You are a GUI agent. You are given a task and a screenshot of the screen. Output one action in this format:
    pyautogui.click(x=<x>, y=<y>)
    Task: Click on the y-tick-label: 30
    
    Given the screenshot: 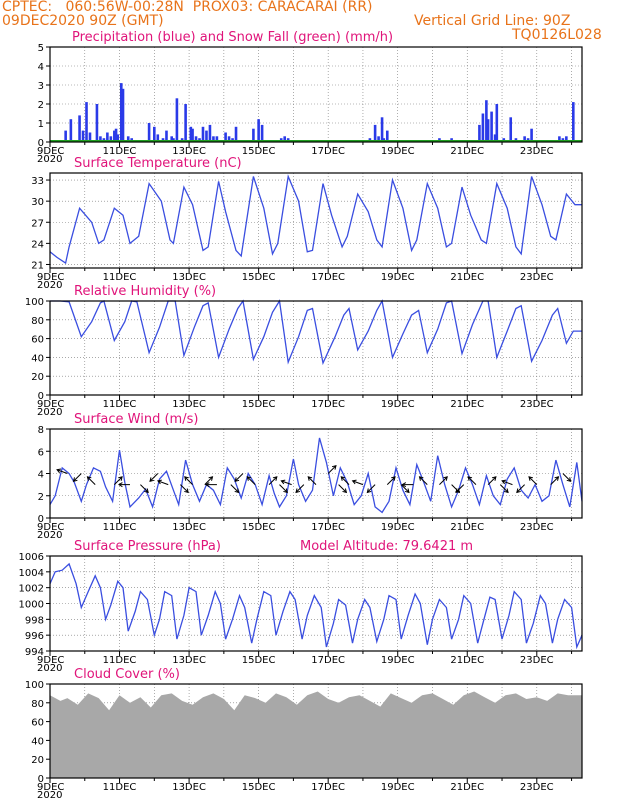 What is the action you would take?
    pyautogui.click(x=37, y=202)
    